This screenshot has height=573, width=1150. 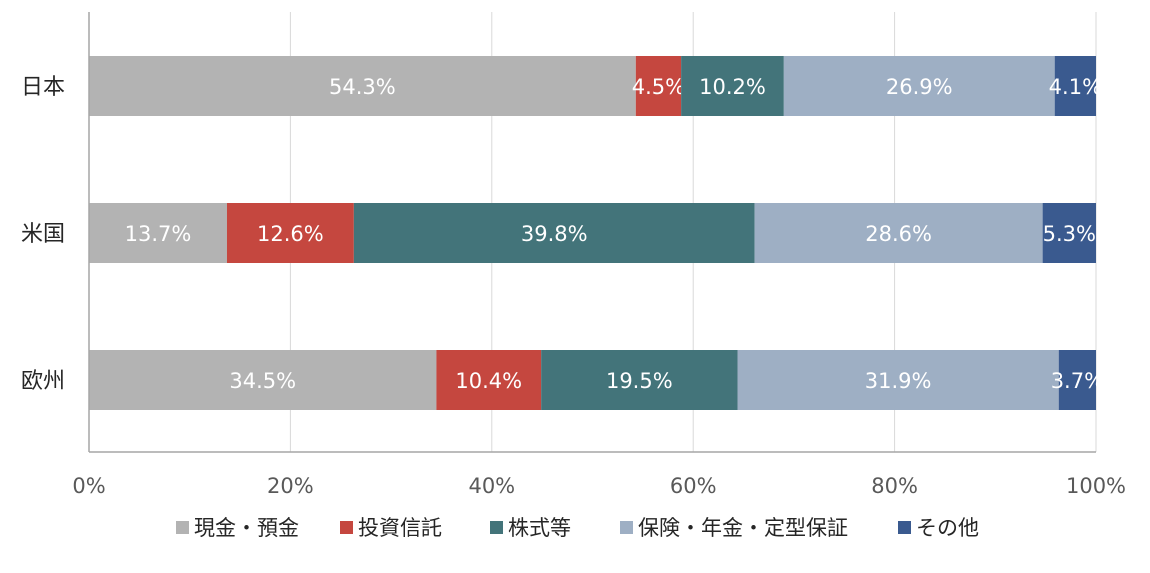 I want to click on x-tick-label: 80%, so click(x=894, y=486).